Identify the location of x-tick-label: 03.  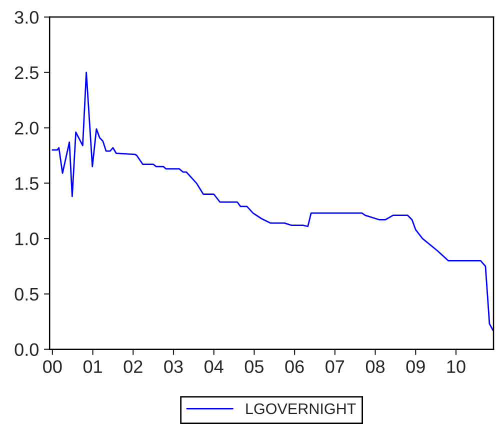
(173, 366).